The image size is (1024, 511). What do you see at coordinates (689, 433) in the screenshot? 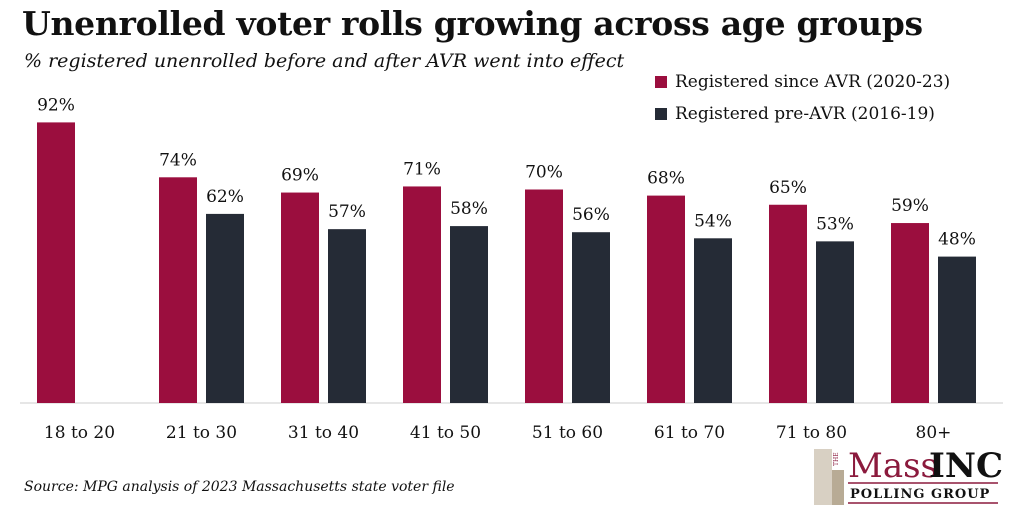
I see `x-tick-label: 61 to 70` at bounding box center [689, 433].